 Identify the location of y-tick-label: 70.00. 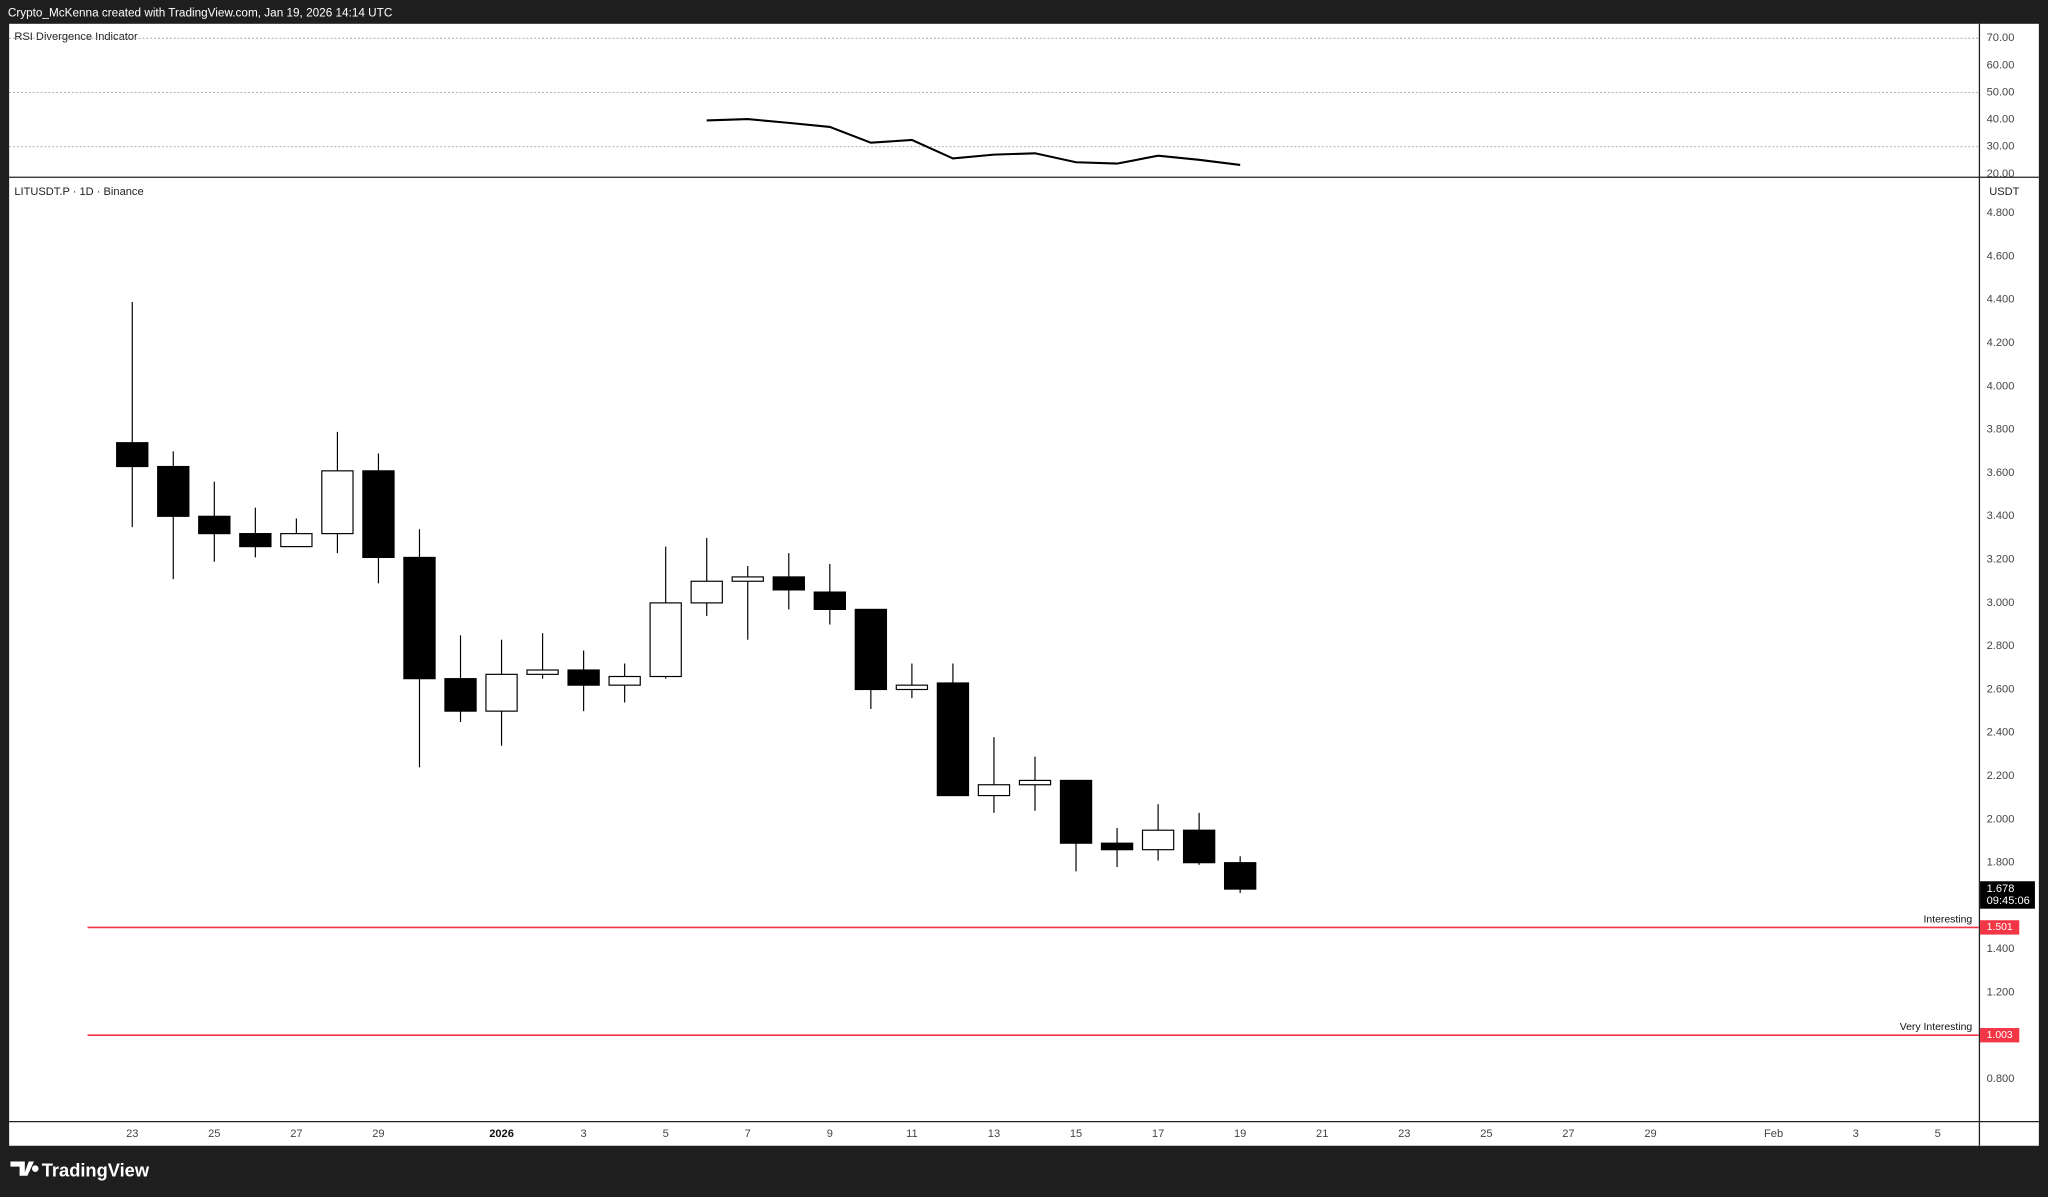
(2001, 38).